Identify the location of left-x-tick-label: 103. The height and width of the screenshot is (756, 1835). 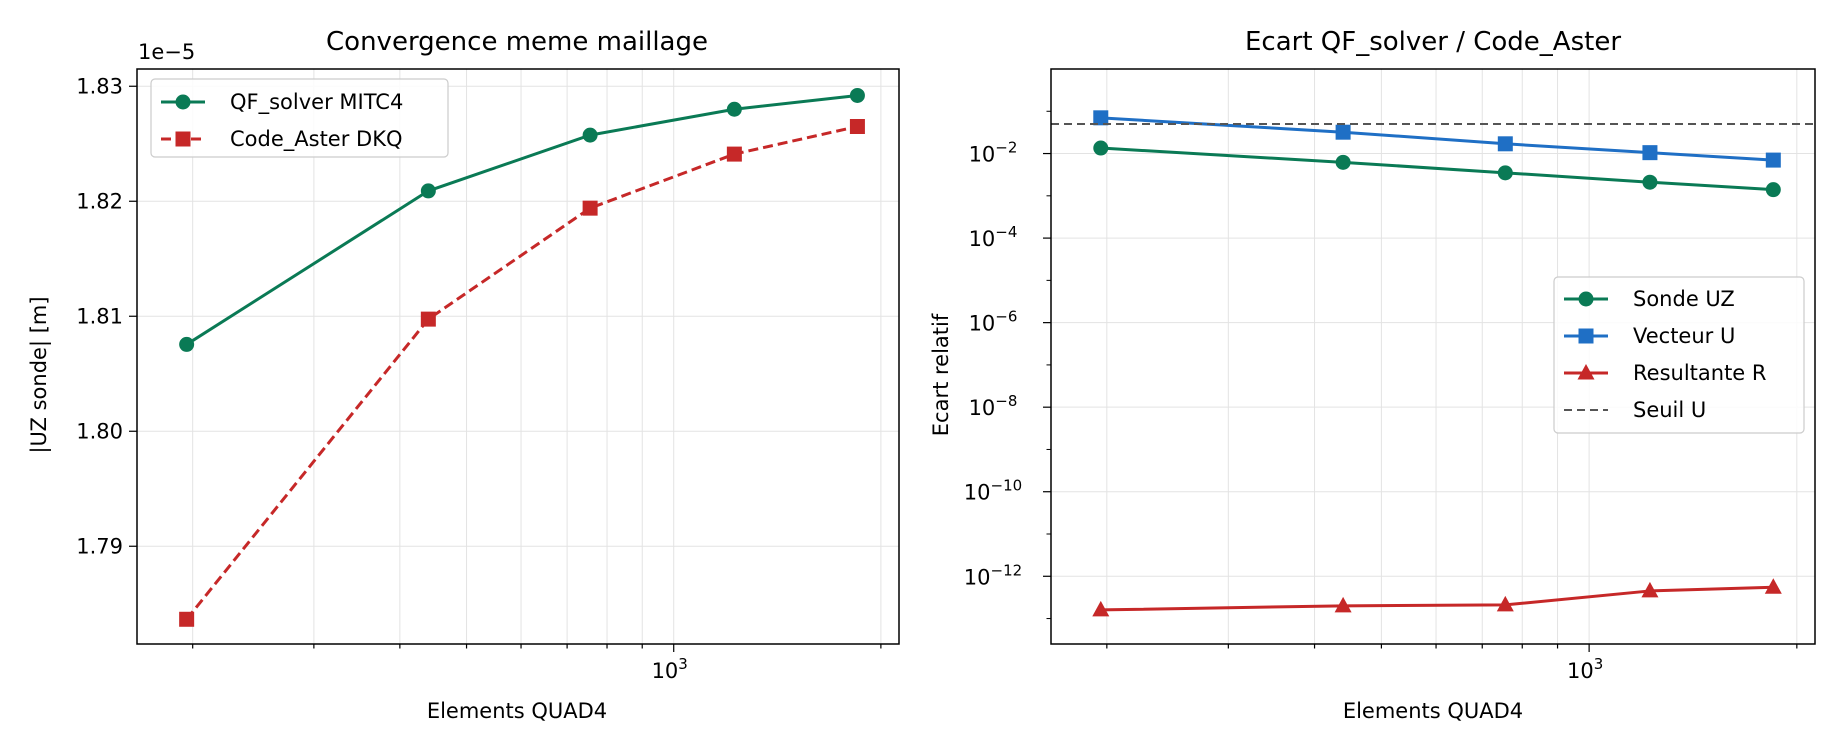
(670, 669).